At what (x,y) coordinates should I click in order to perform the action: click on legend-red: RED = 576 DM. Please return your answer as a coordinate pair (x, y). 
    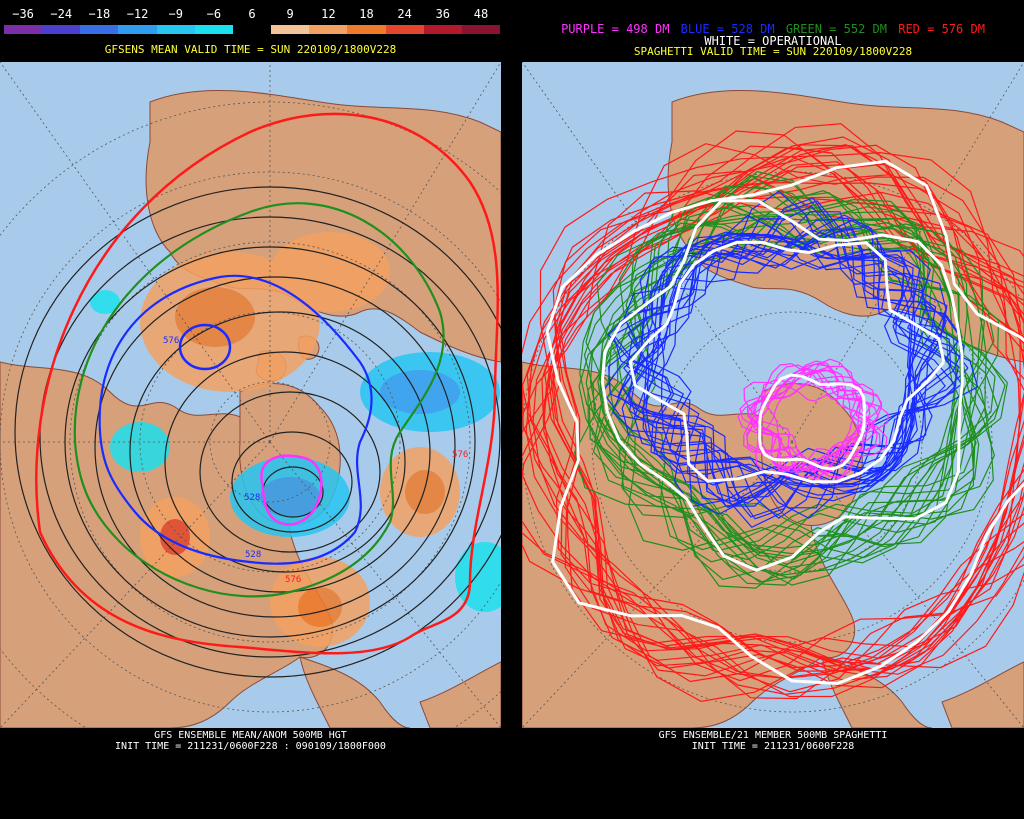
    Looking at the image, I should click on (941, 29).